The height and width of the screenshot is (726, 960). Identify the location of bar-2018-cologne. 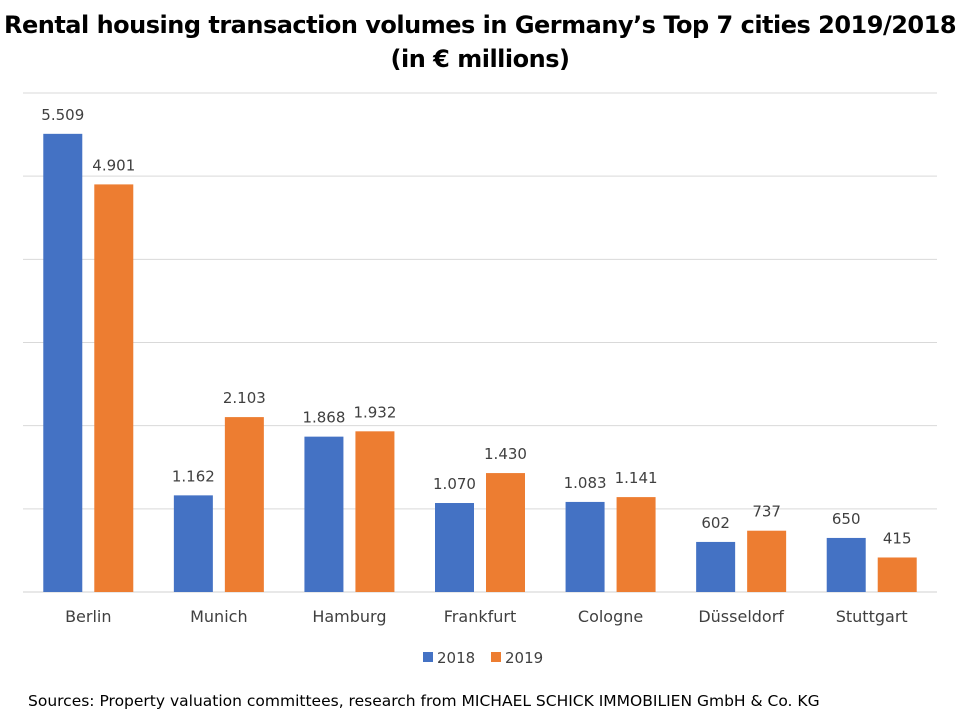
(585, 546).